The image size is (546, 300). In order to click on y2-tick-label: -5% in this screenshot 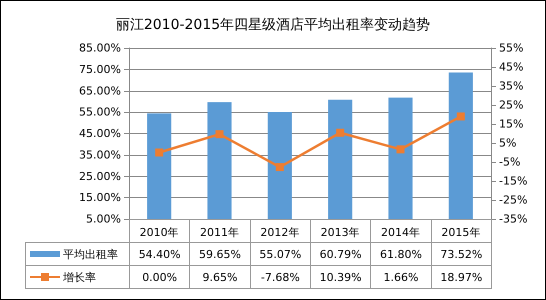, I will do `click(509, 162)`.